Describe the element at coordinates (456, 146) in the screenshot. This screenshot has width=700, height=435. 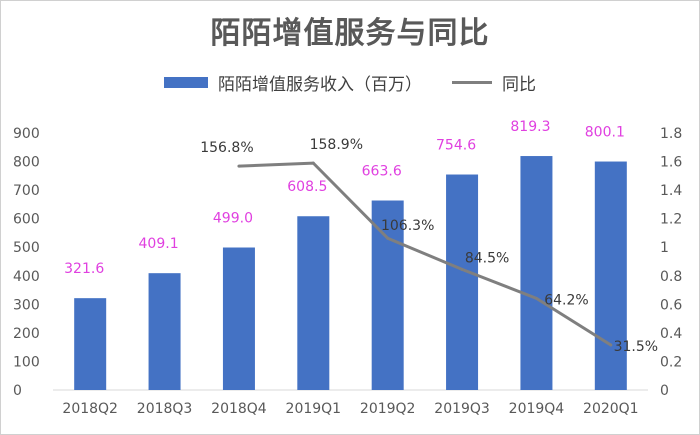
I see `bar-data-label: 754.6` at that location.